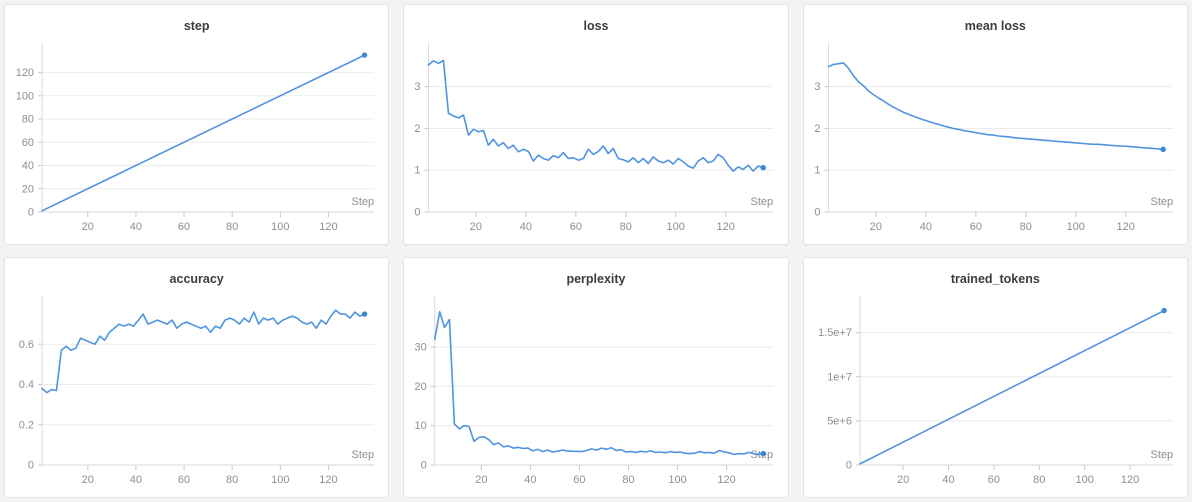 The width and height of the screenshot is (1192, 502). Describe the element at coordinates (835, 333) in the screenshot. I see `svg-text: 1.5e+7` at that location.